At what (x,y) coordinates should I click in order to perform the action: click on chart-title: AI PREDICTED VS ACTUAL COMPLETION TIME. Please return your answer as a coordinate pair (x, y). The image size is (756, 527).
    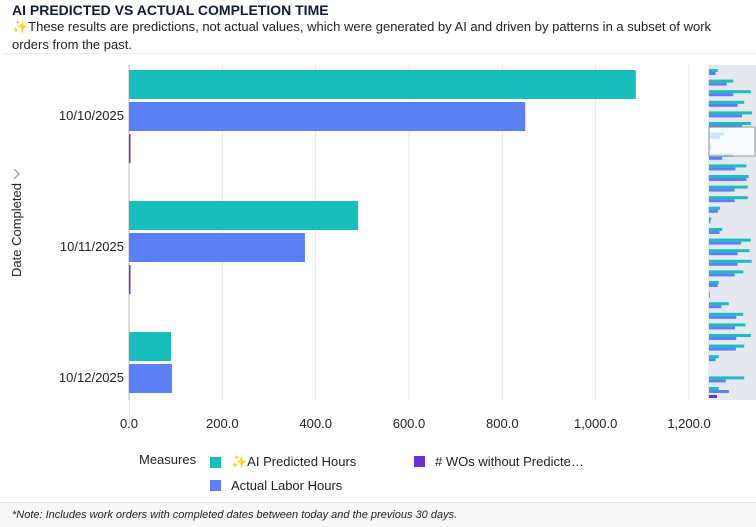
    Looking at the image, I should click on (170, 10).